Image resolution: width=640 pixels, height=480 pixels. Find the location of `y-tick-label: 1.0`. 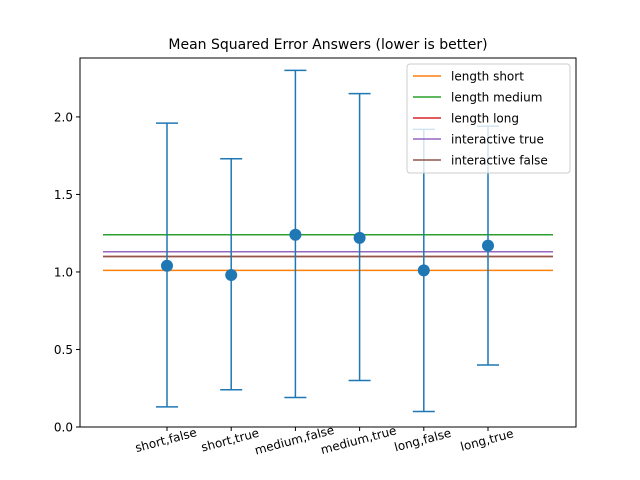

y-tick-label: 1.0 is located at coordinates (63, 272).